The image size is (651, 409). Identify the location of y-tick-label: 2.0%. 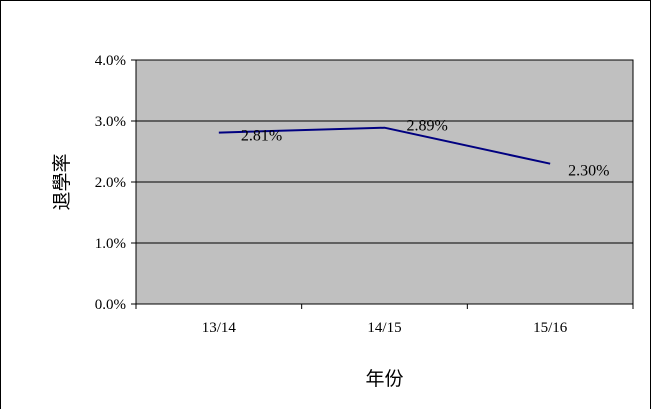
(110, 183).